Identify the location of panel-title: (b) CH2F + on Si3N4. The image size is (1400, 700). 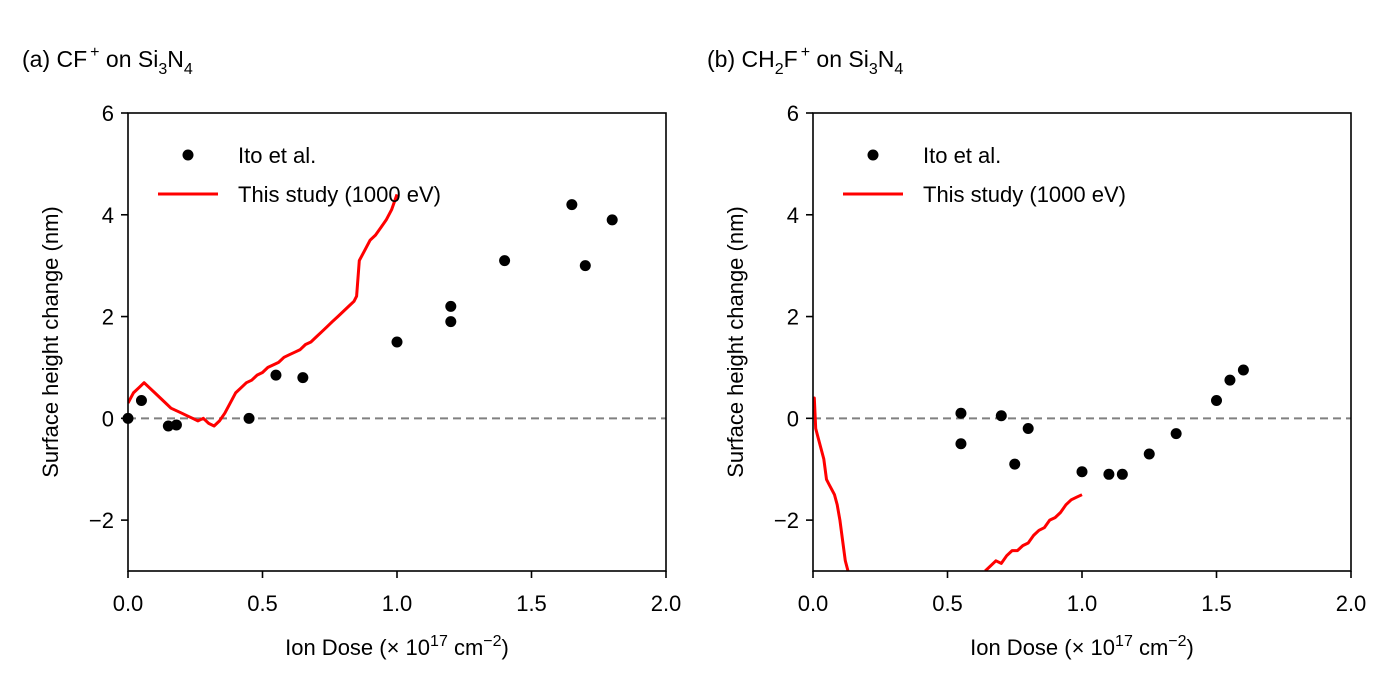
(805, 61).